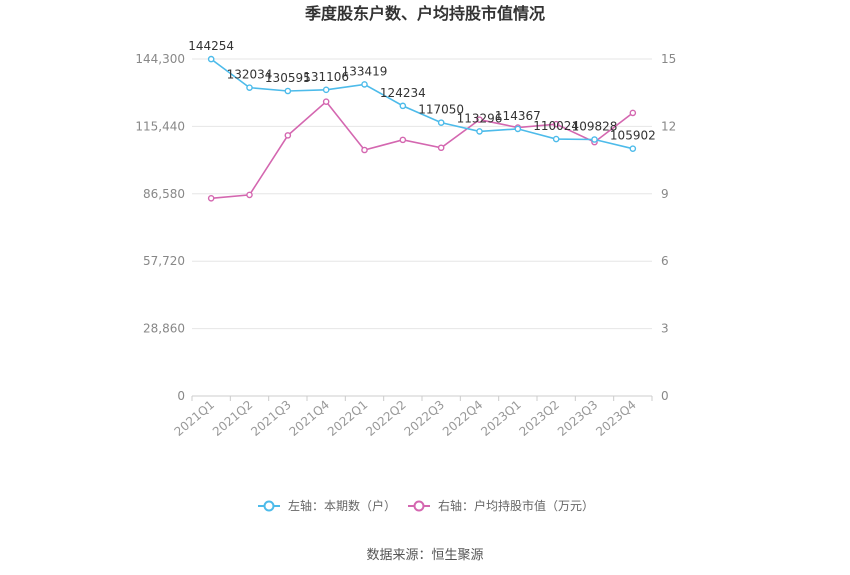  What do you see at coordinates (665, 329) in the screenshot?
I see `right-tick-label: 3` at bounding box center [665, 329].